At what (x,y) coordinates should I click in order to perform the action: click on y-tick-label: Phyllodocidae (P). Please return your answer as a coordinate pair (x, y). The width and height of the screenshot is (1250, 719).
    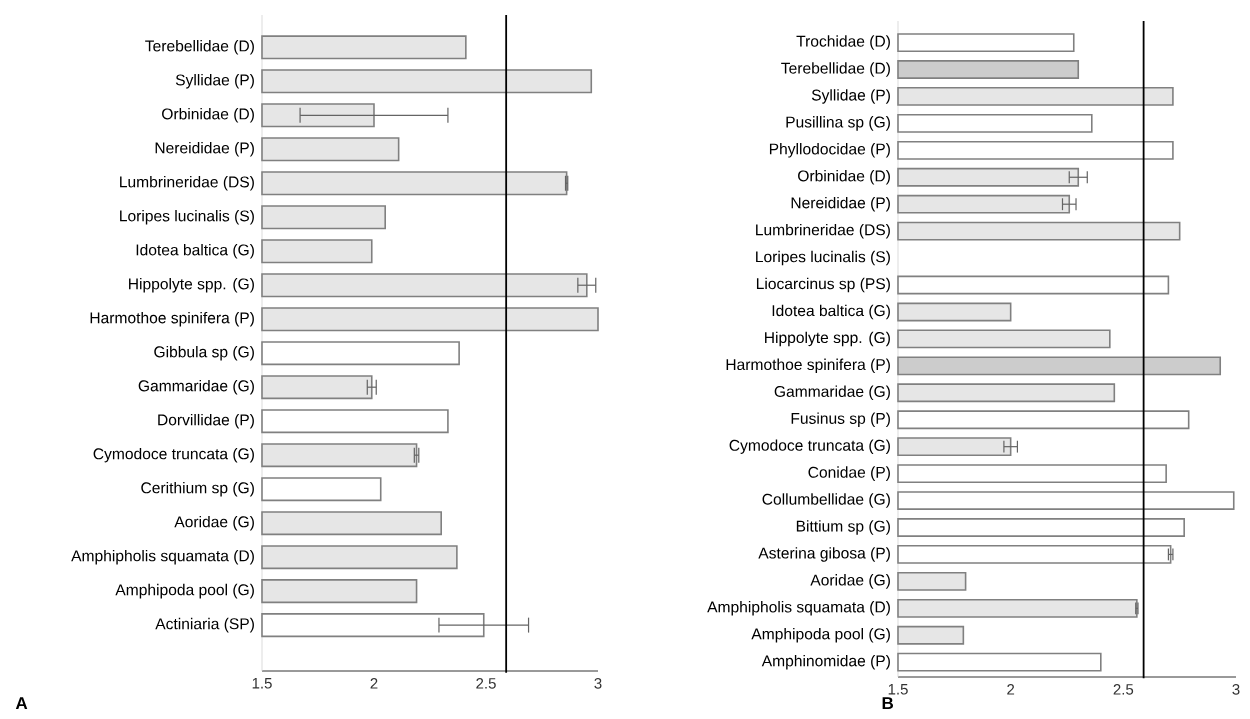
    Looking at the image, I should click on (829, 150).